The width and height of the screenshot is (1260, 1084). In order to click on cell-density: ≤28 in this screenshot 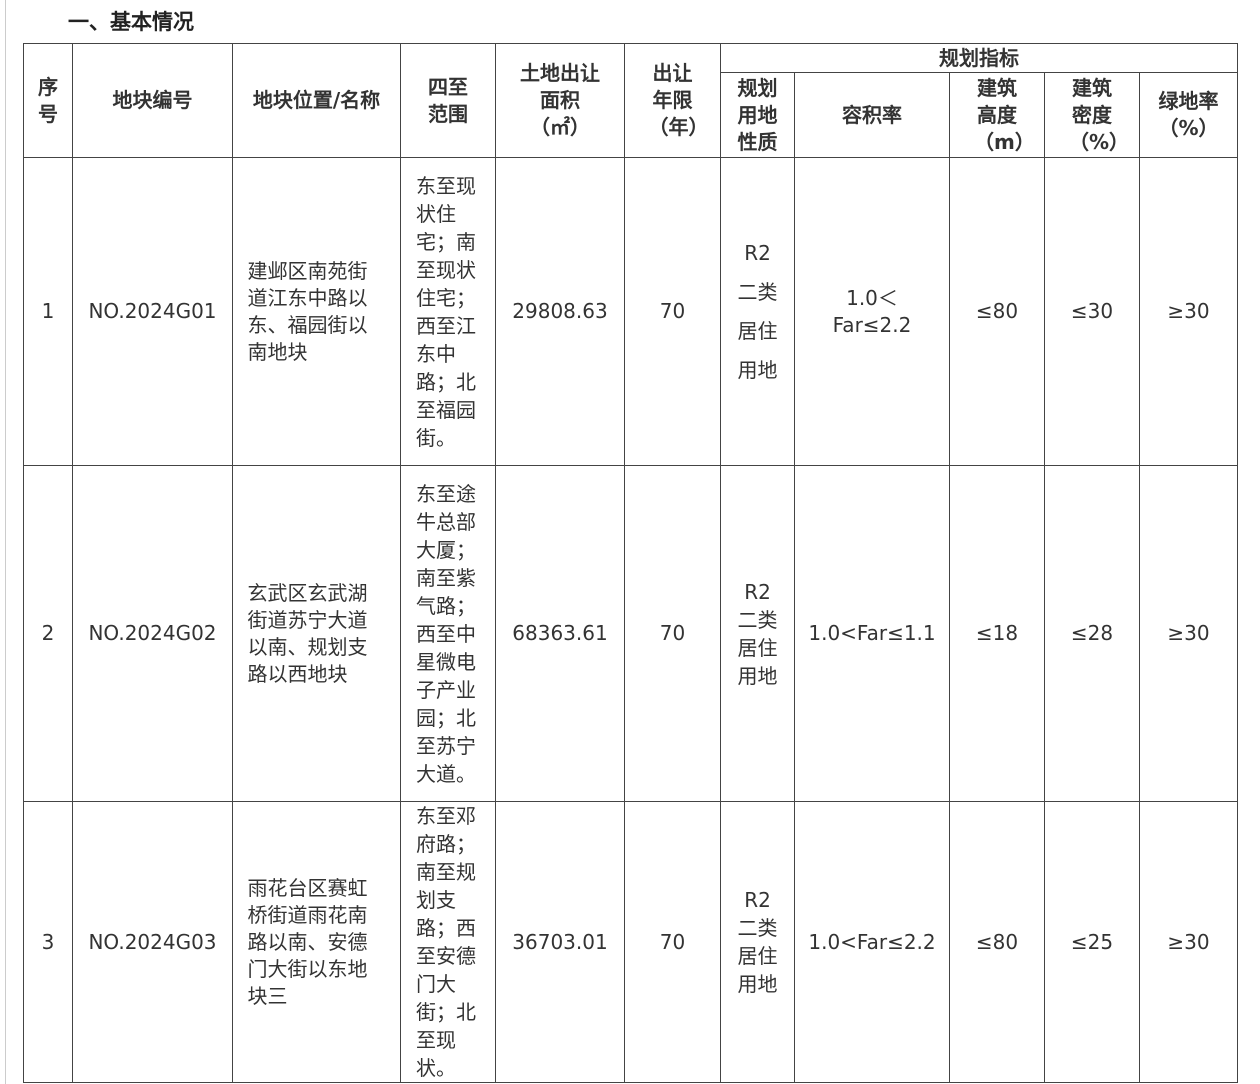, I will do `click(1092, 633)`.